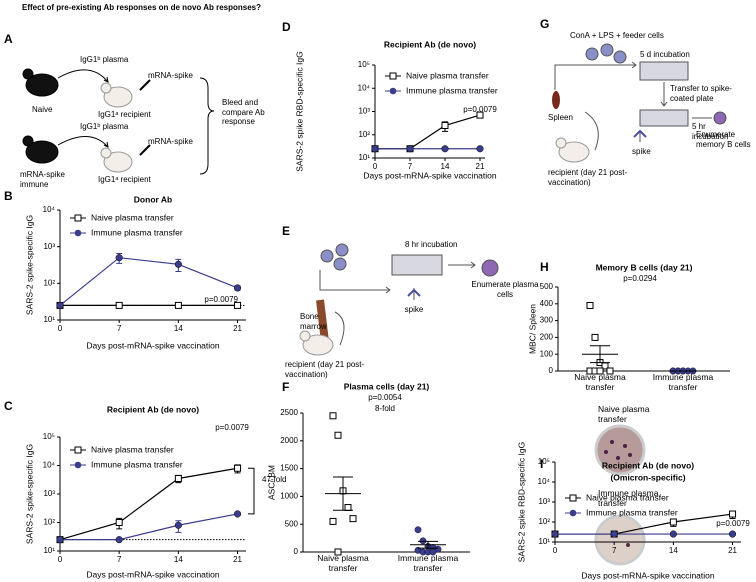 This screenshot has height=582, width=756. What do you see at coordinates (628, 498) in the screenshot?
I see `photo-label-box: Immune plasma transfer` at bounding box center [628, 498].